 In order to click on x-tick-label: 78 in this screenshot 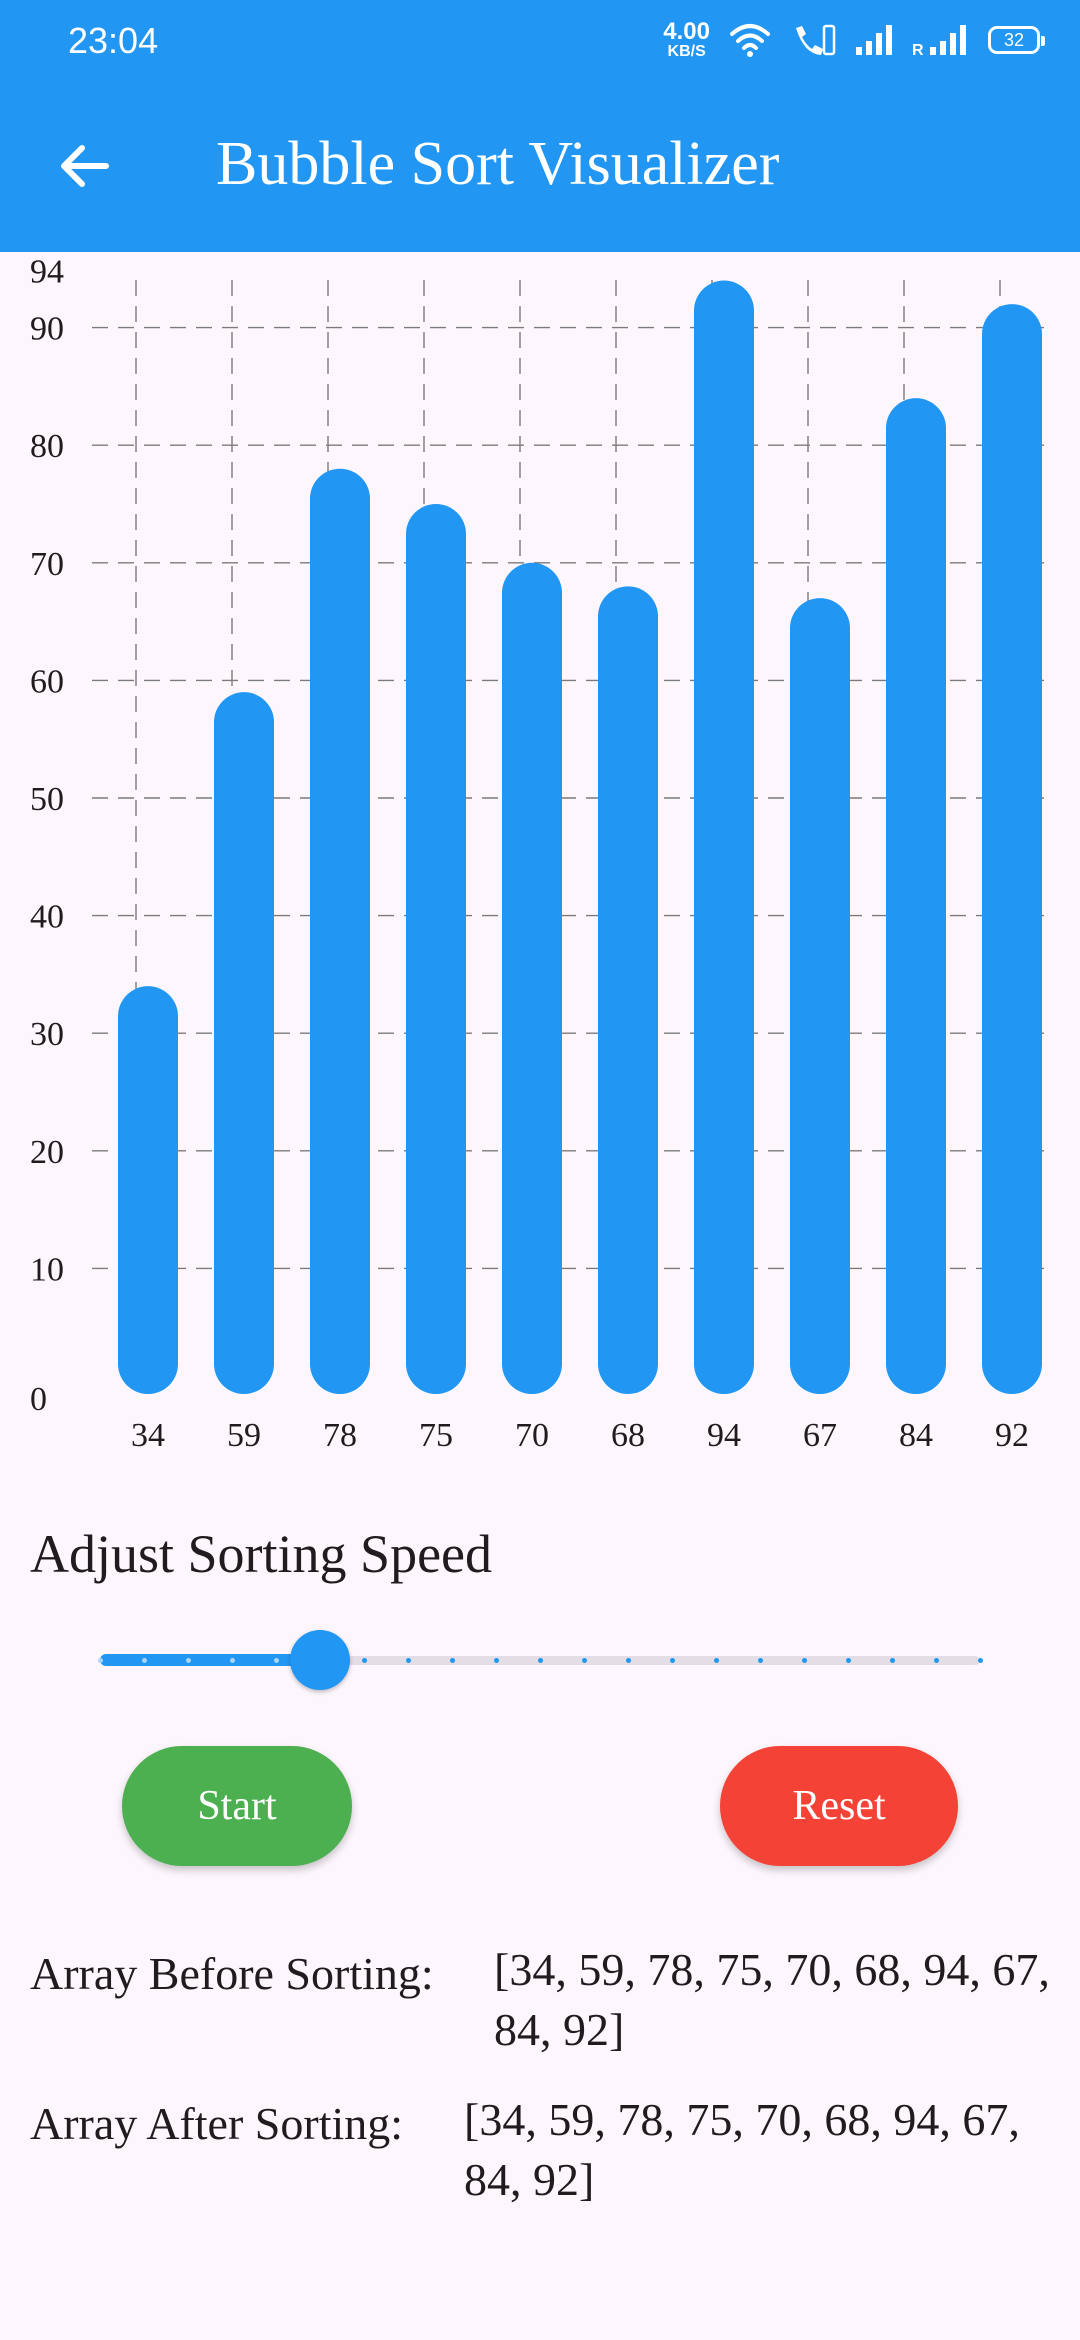, I will do `click(340, 1435)`.